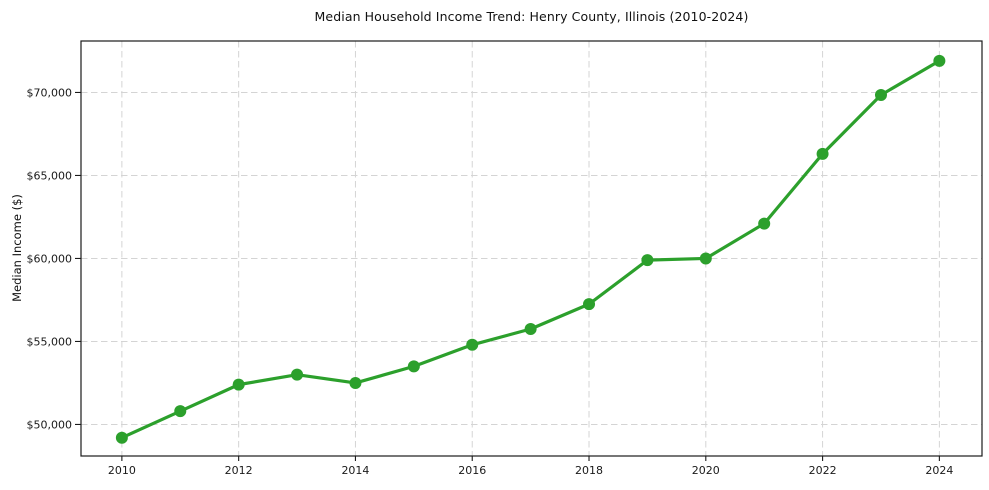 The image size is (989, 490). Describe the element at coordinates (50, 424) in the screenshot. I see `y-tick-label: $50,000` at that location.